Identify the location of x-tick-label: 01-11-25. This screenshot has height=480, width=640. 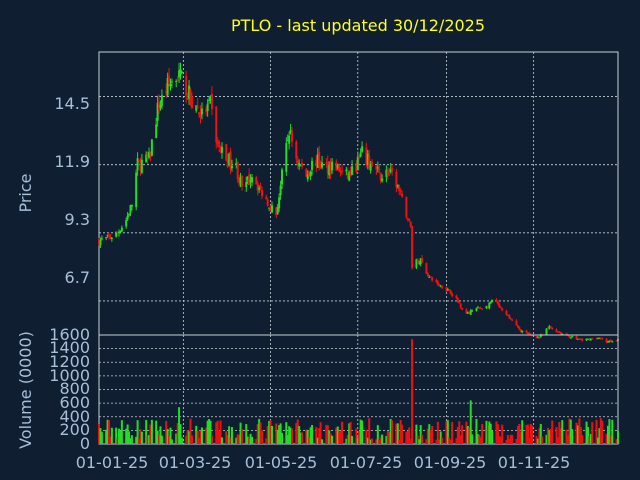
(534, 462).